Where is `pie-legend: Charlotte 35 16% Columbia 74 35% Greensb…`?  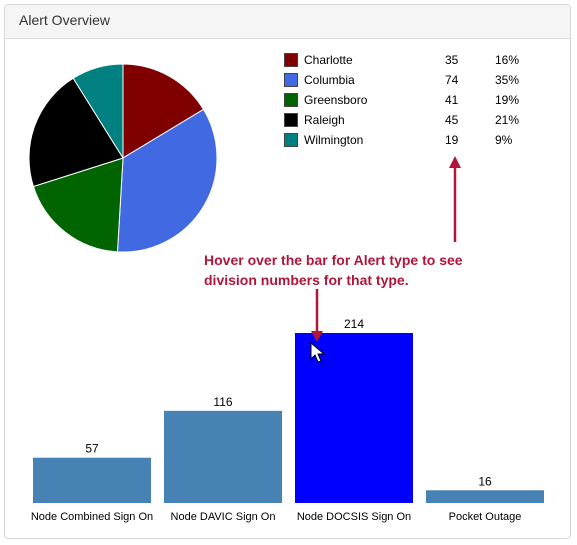 pie-legend: Charlotte 35 16% Columbia 74 35% Greensb… is located at coordinates (414, 100).